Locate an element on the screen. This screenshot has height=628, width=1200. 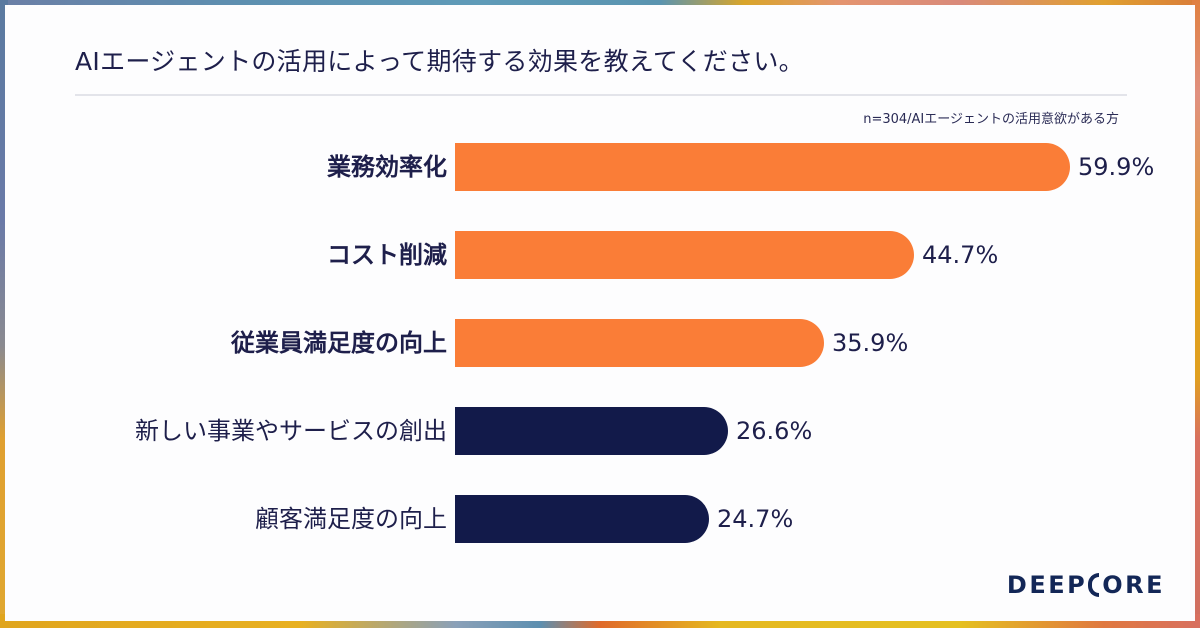
sample-note: n=304/AIエージェントの活用意欲がある方 is located at coordinates (991, 119).